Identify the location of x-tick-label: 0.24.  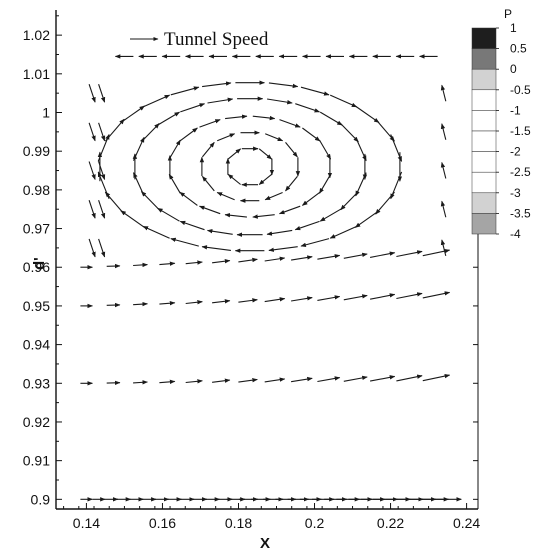
(466, 523).